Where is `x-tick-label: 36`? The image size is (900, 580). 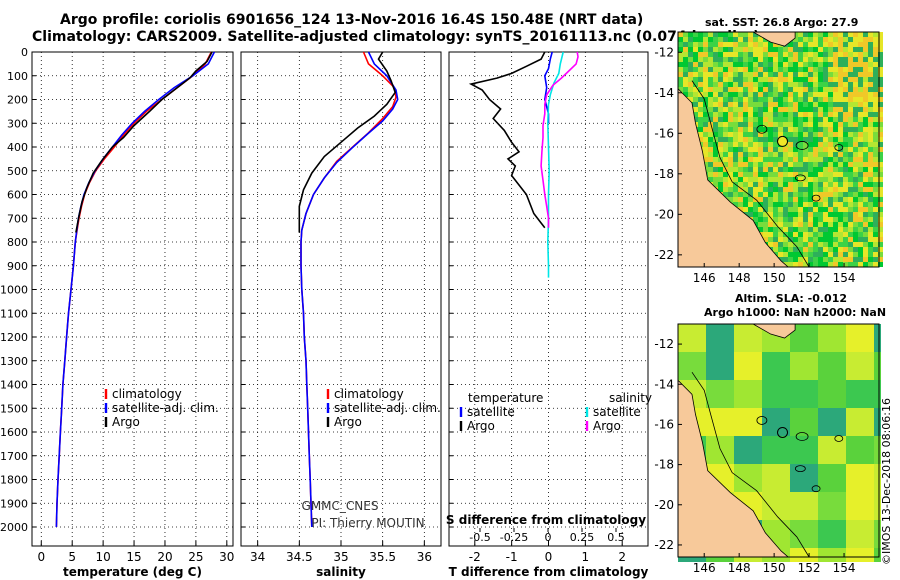
x-tick-label: 36 is located at coordinates (424, 557).